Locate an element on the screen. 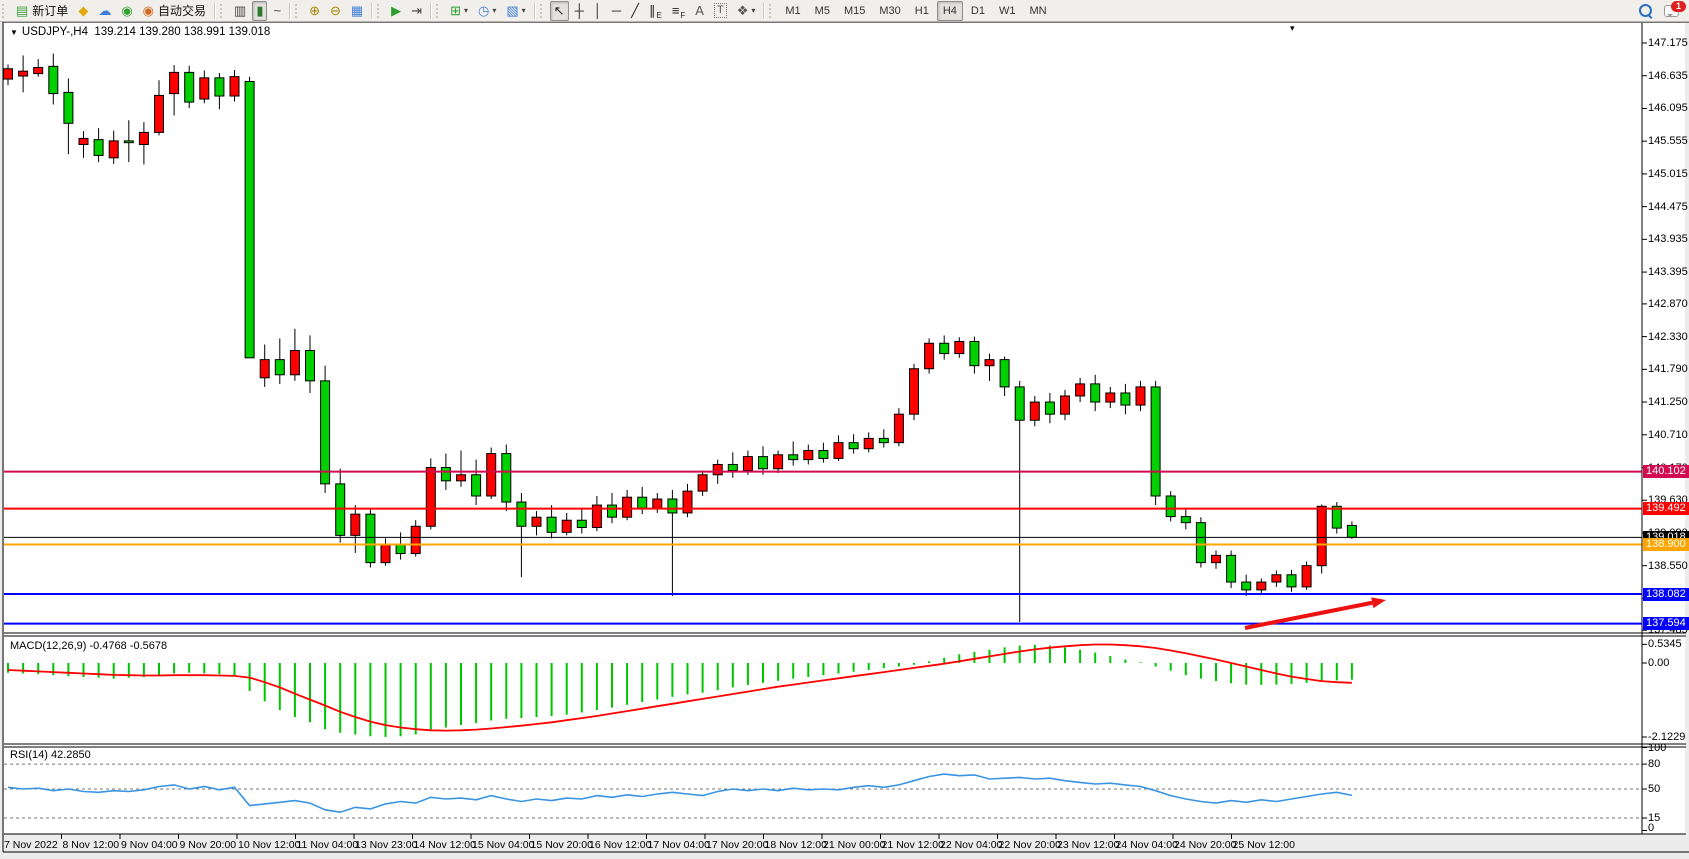 The image size is (1689, 859). arrows-button: ❖ ▾ is located at coordinates (746, 11).